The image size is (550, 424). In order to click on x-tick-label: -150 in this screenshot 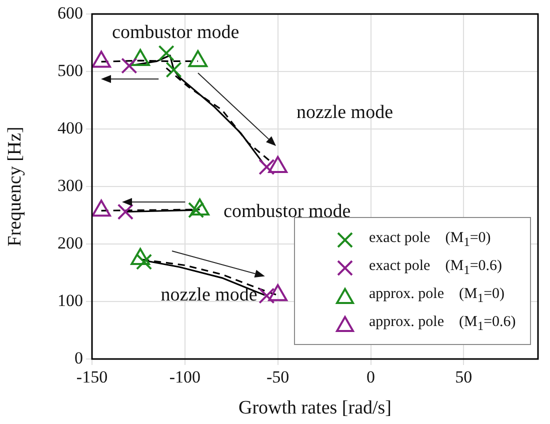, I will do `click(92, 377)`.